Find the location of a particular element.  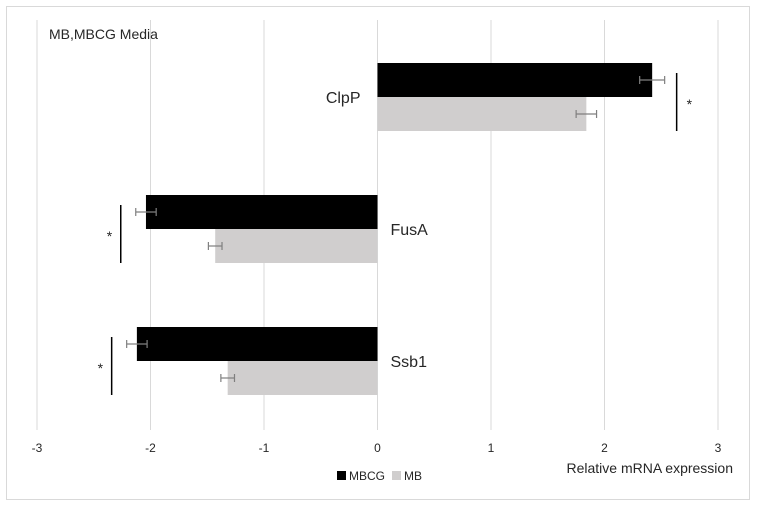

x-axis-label: Relative mRNA expression is located at coordinates (649, 468).